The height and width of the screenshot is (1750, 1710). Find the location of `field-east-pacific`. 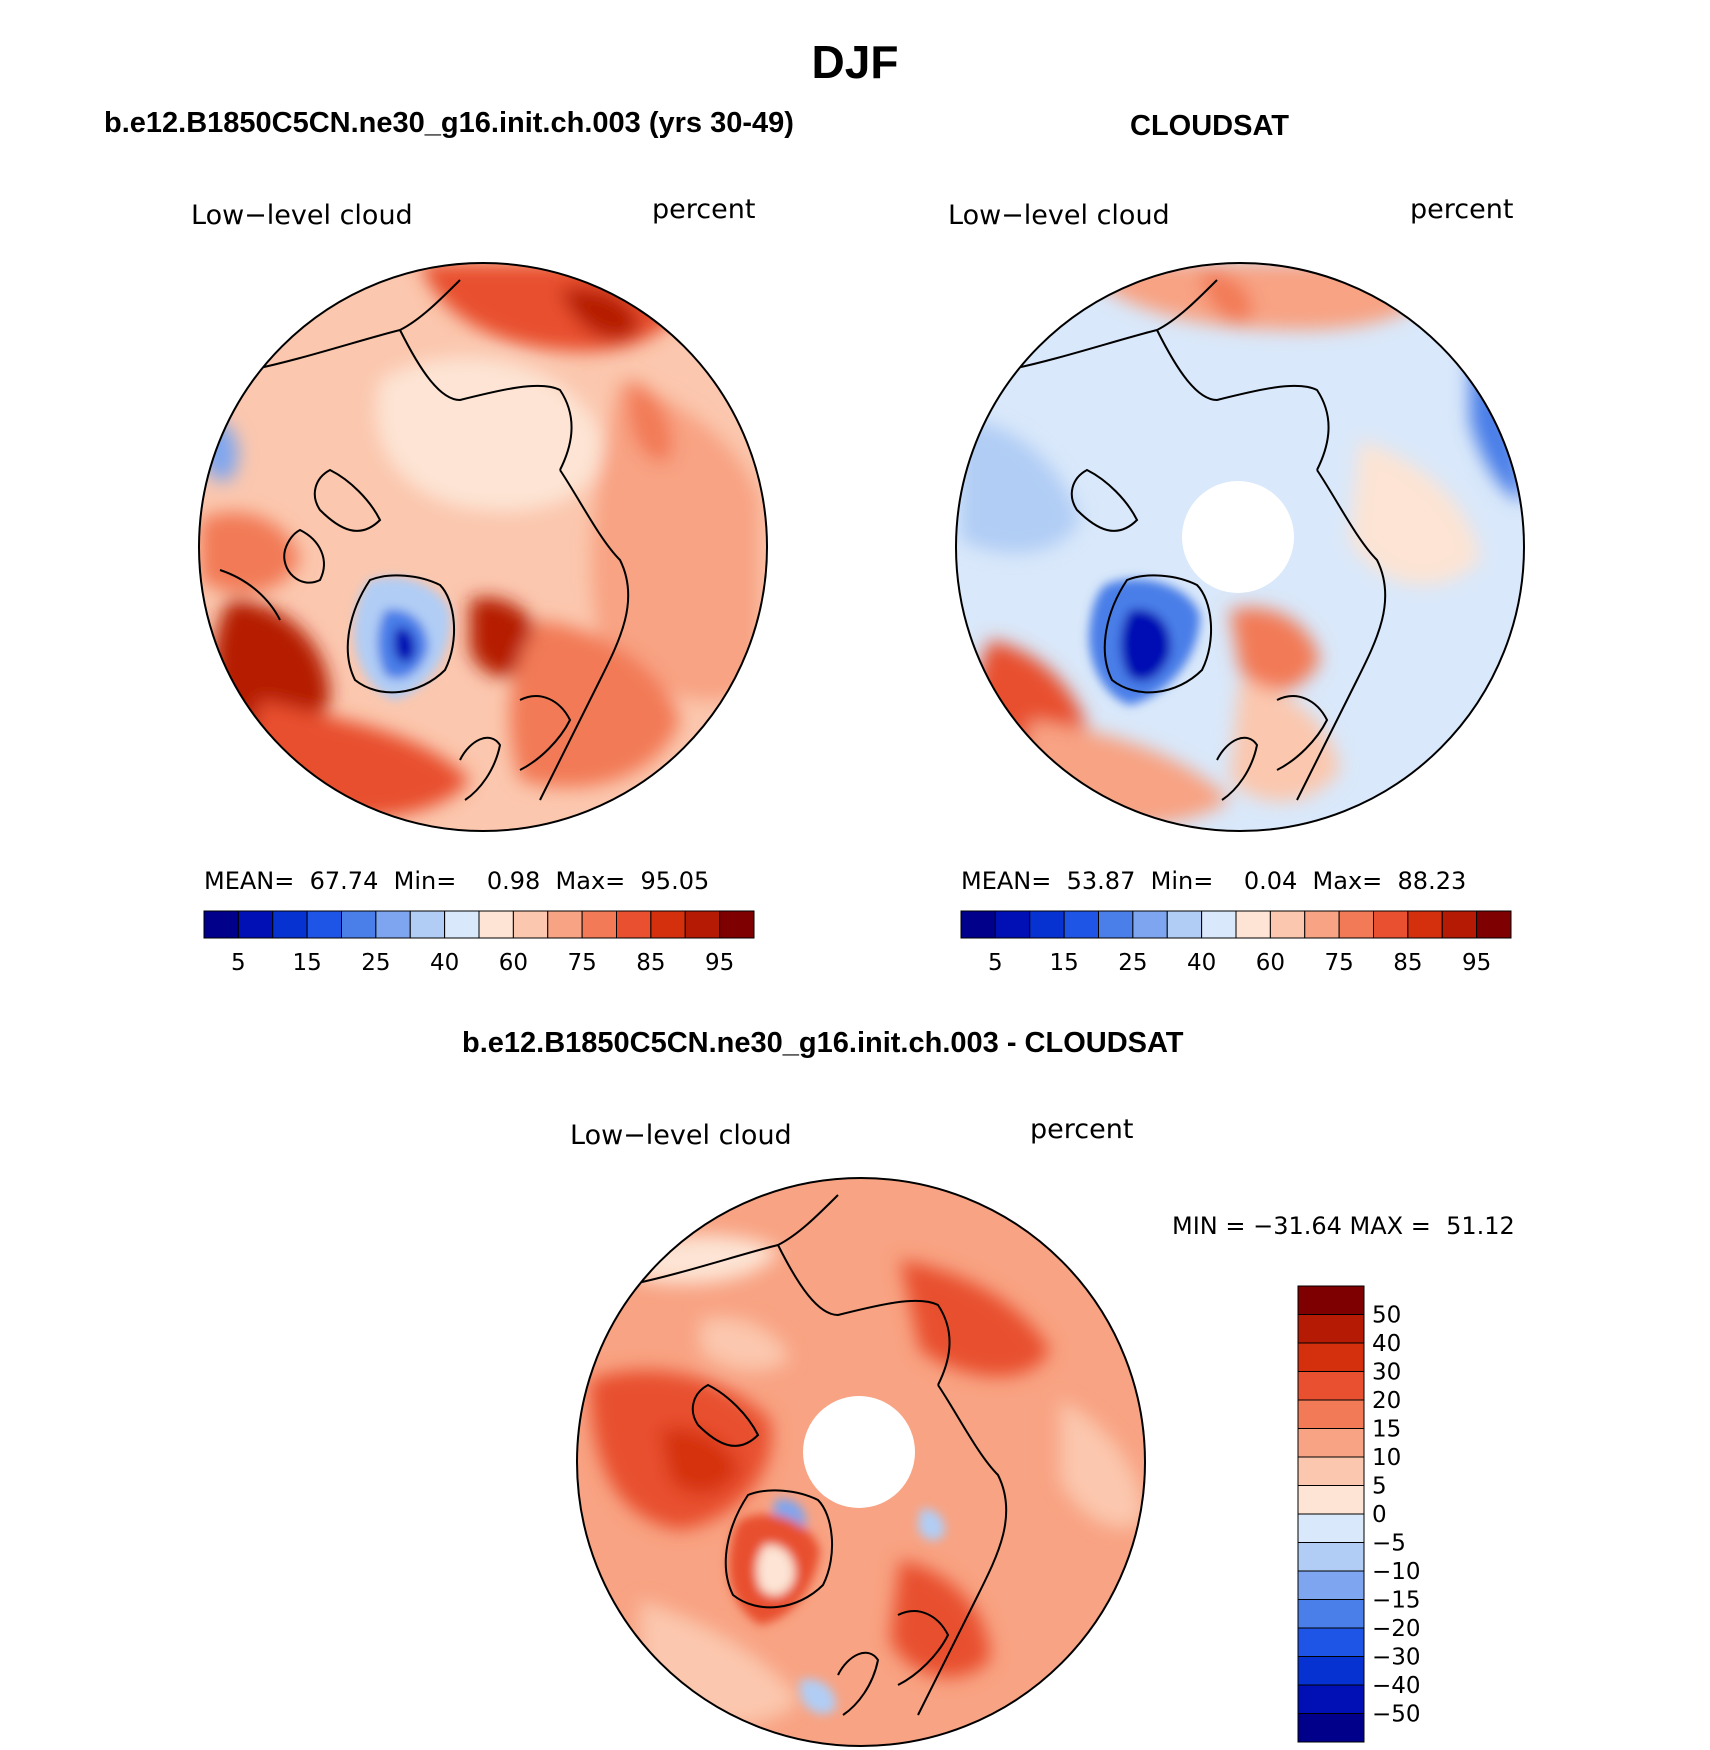

field-east-pacific is located at coordinates (1102, 1464).